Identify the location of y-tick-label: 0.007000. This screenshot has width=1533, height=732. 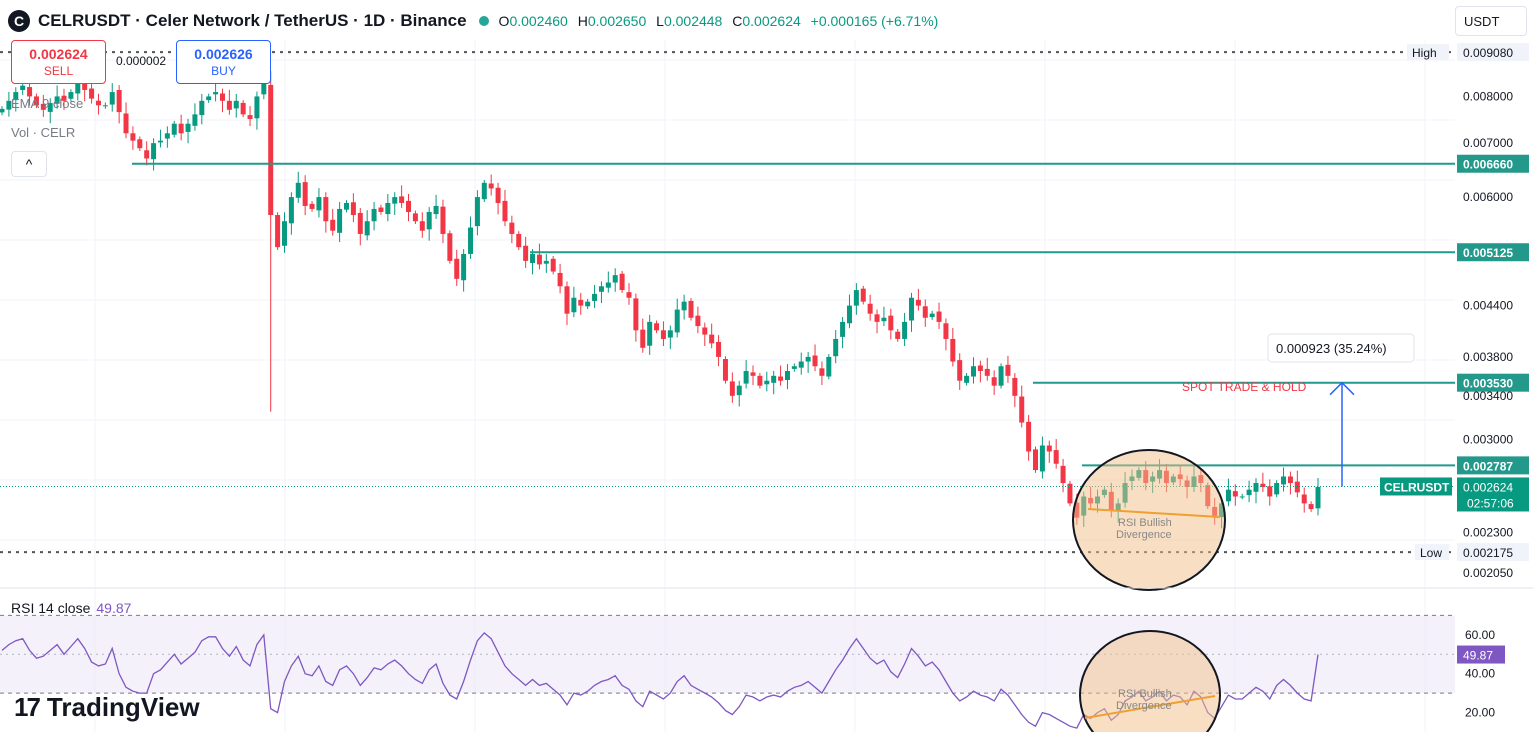
(1488, 143).